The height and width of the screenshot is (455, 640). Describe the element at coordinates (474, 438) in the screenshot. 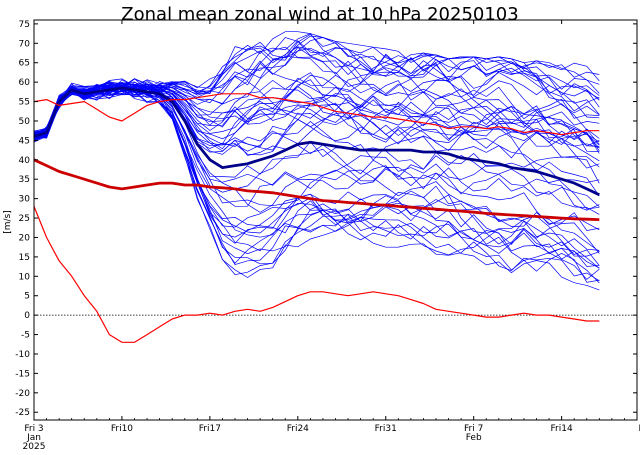

I see `x-tick-label: Feb` at that location.